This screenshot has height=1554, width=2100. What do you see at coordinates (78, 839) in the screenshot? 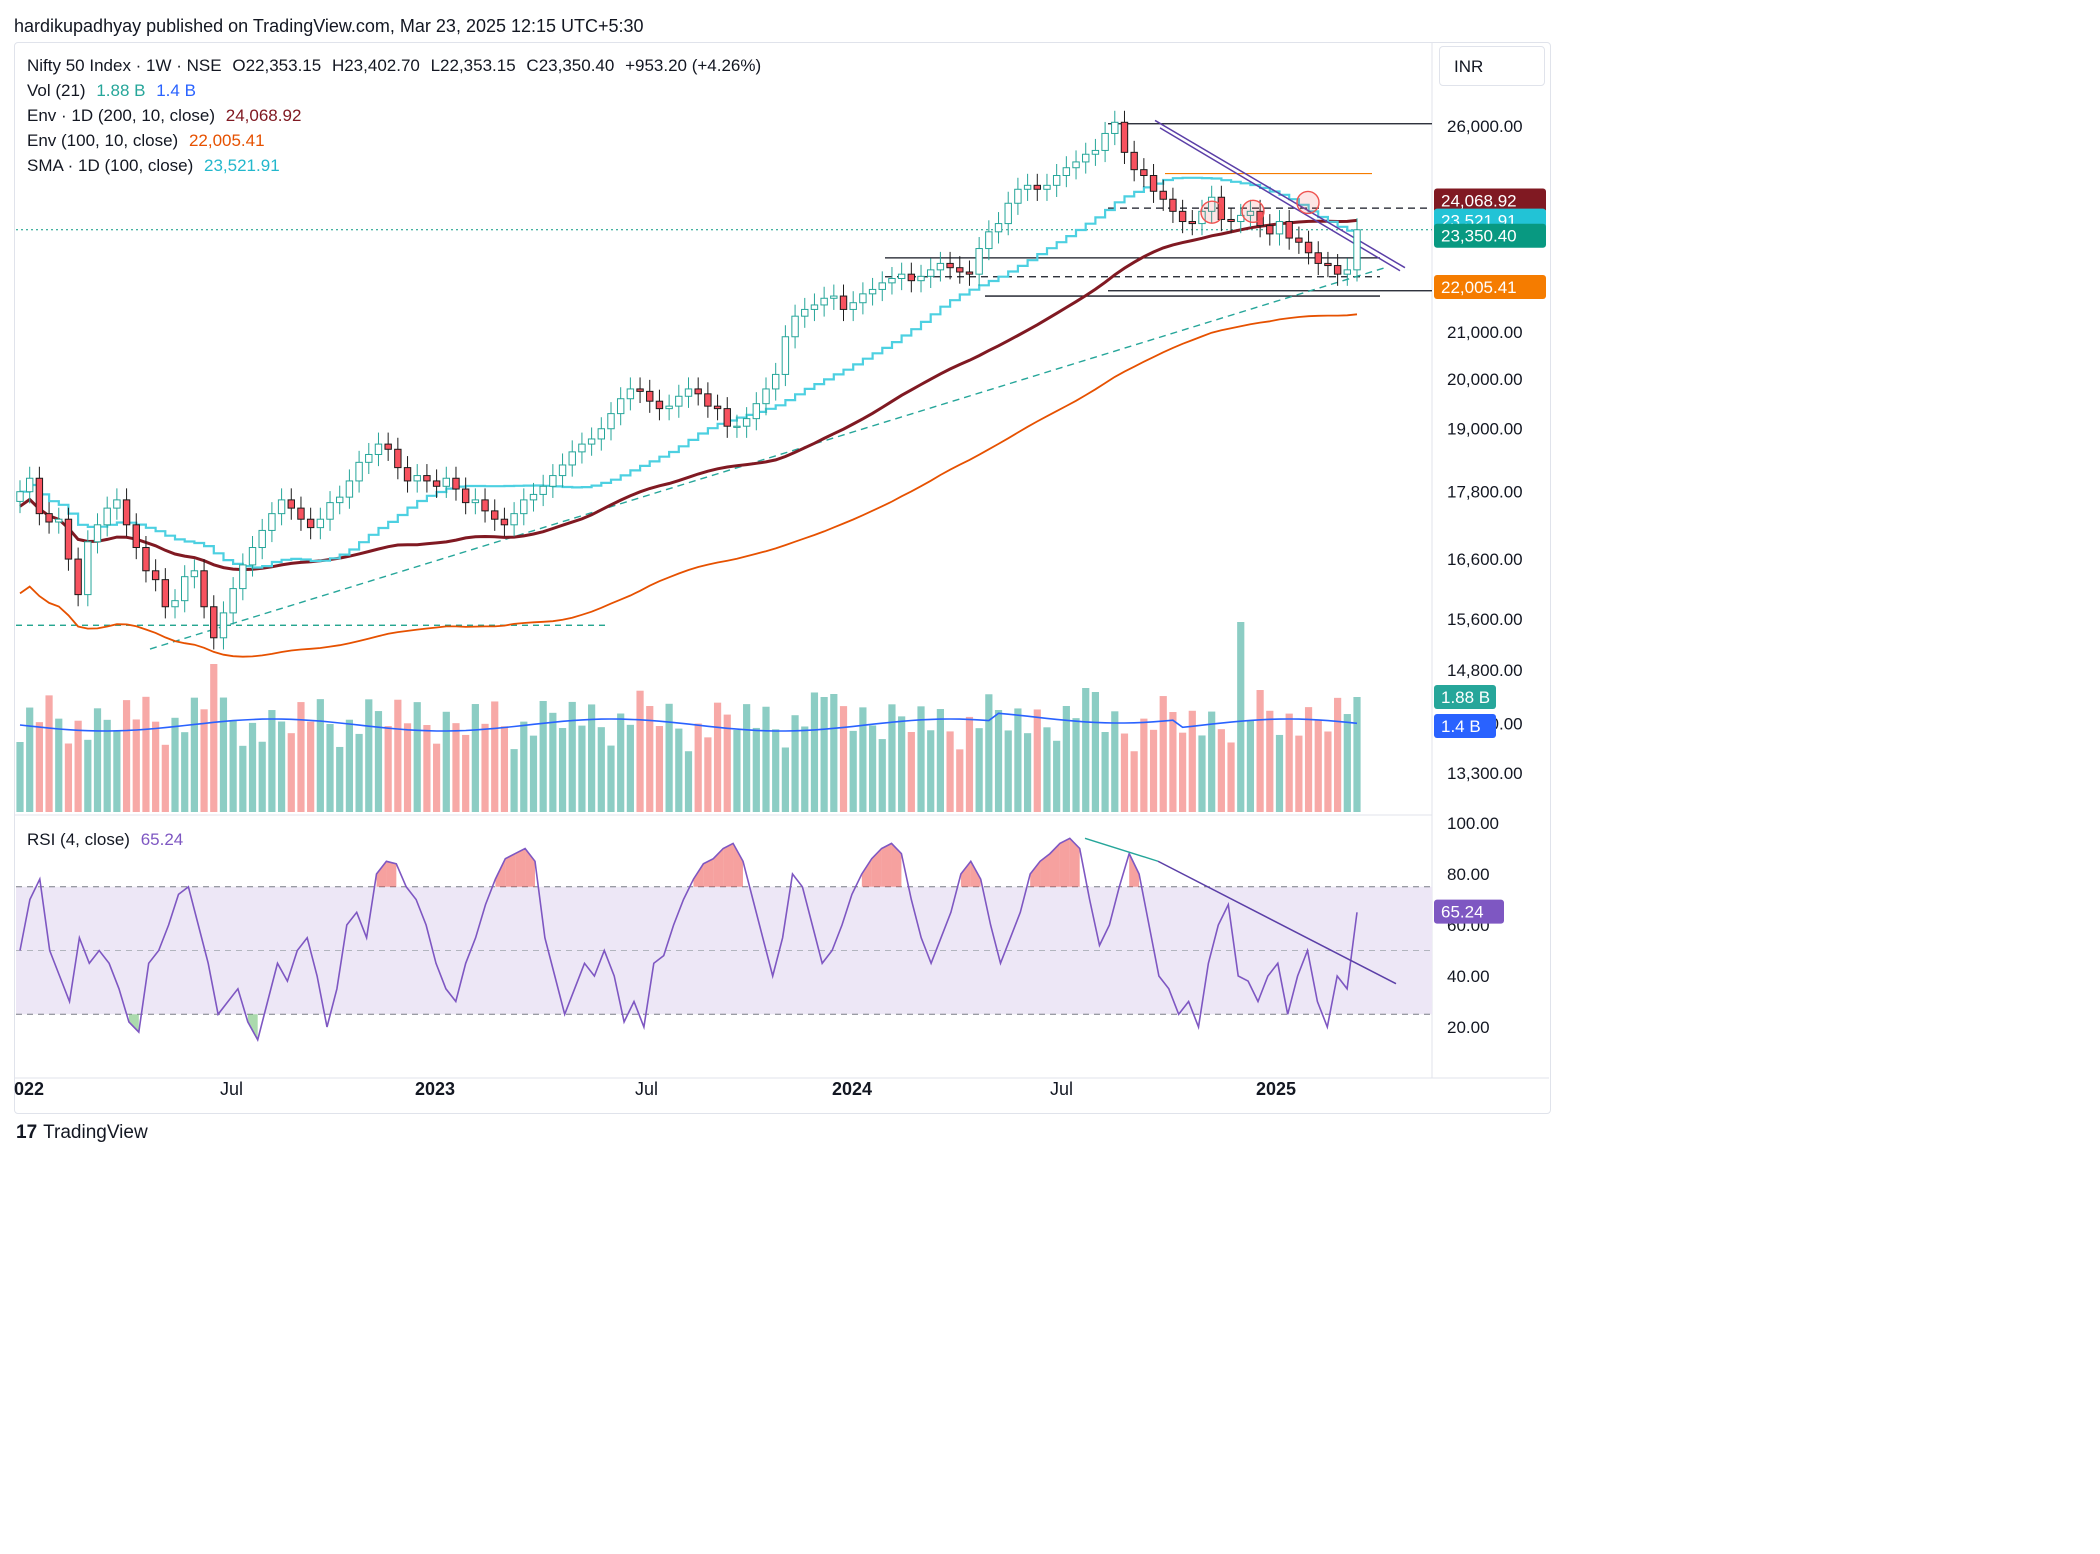
I see `legend-rsi-label: RSI (4, close)` at bounding box center [78, 839].